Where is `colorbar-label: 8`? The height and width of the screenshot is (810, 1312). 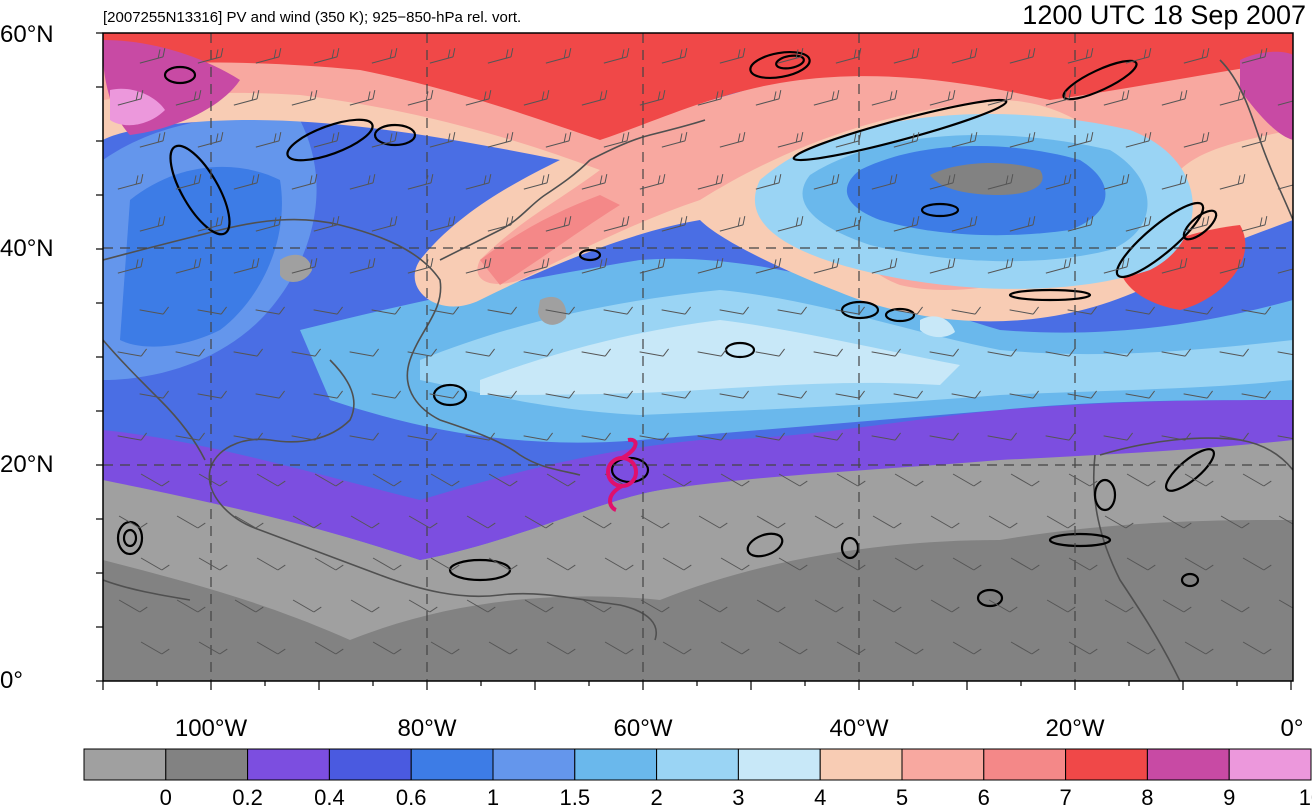
colorbar-label: 8 is located at coordinates (1147, 797).